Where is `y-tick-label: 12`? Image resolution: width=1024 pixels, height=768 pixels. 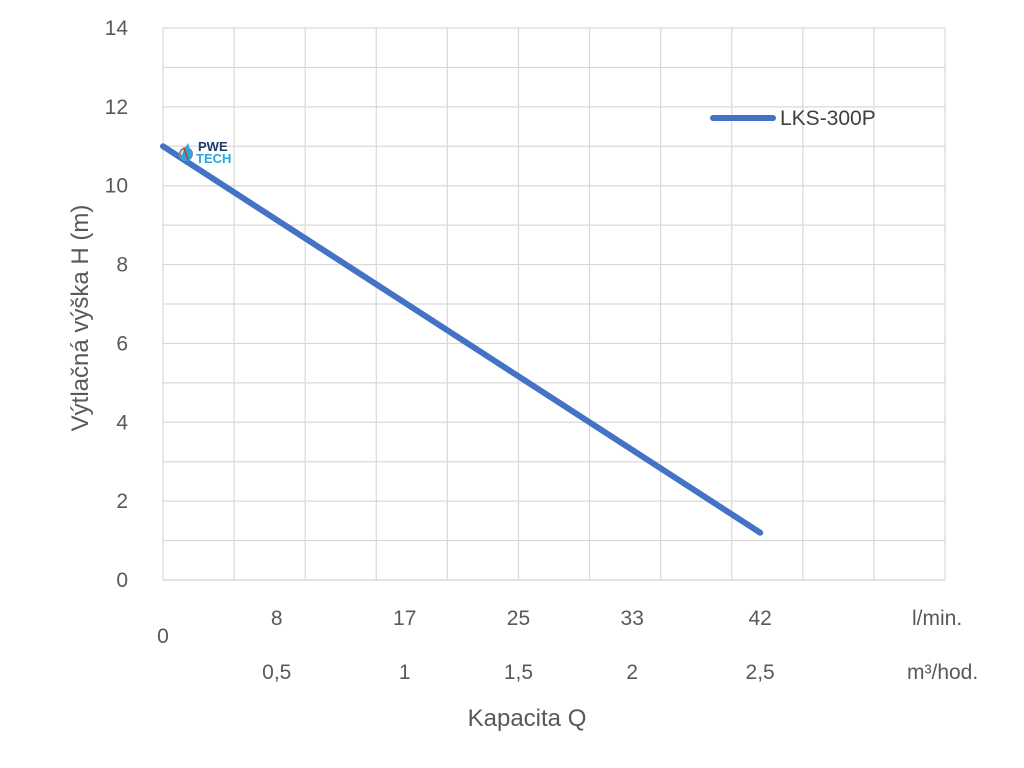
y-tick-label: 12 is located at coordinates (116, 107).